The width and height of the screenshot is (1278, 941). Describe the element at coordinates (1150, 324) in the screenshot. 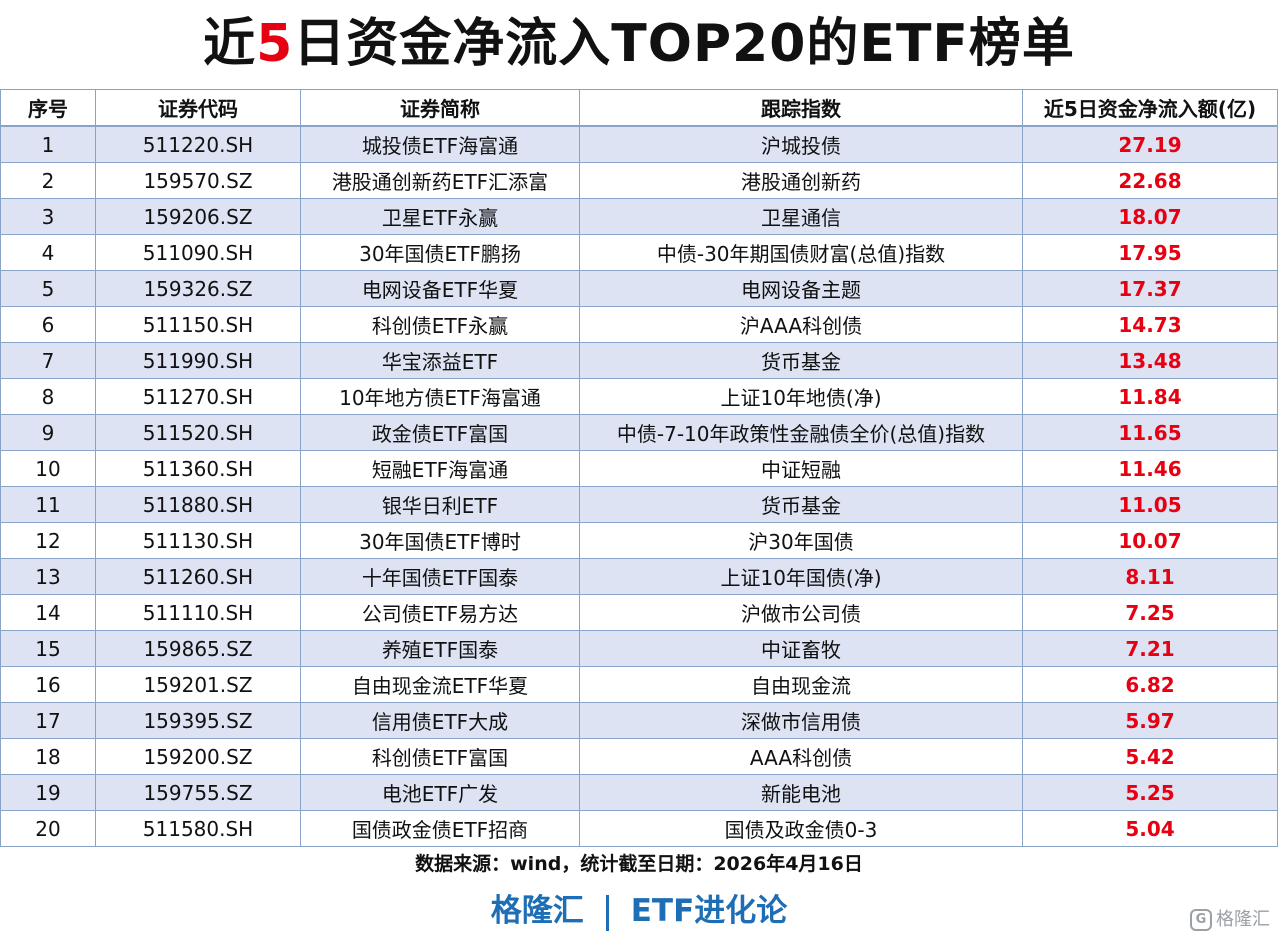

I see `cell-net-inflow: 14.73` at that location.